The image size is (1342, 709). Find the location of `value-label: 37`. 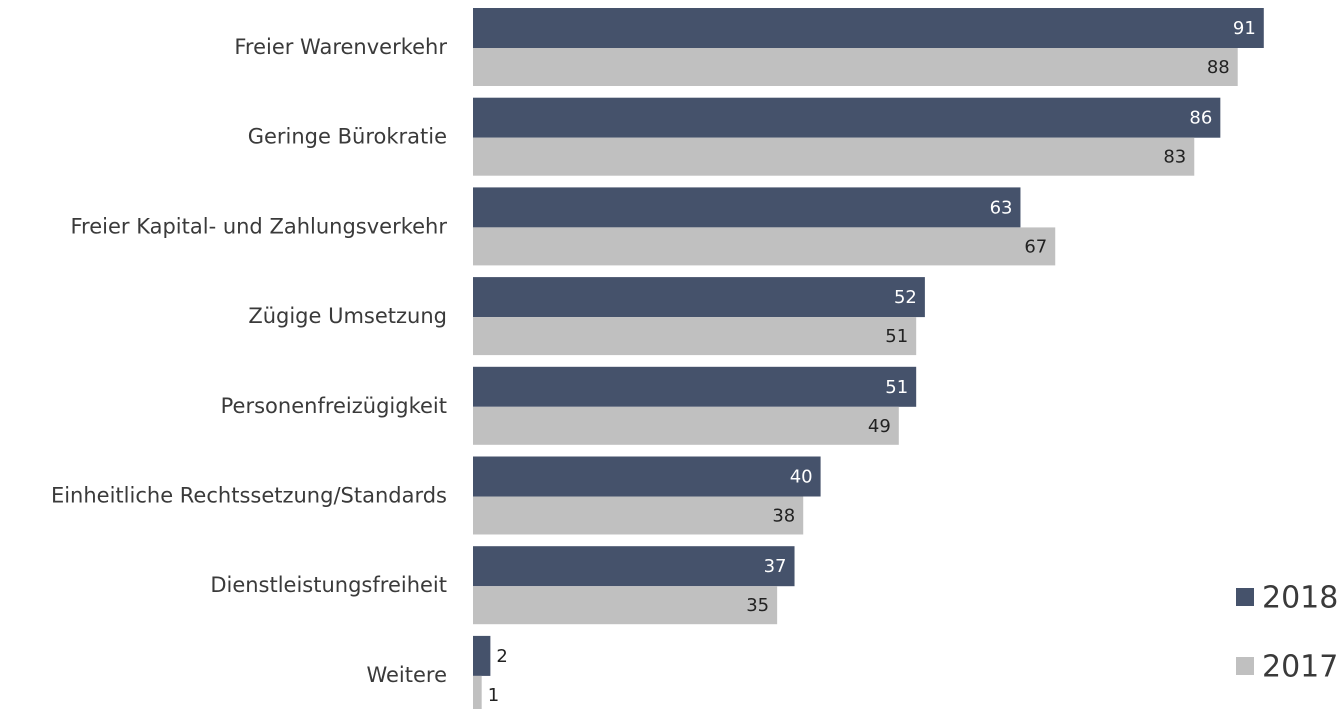

value-label: 37 is located at coordinates (775, 566).